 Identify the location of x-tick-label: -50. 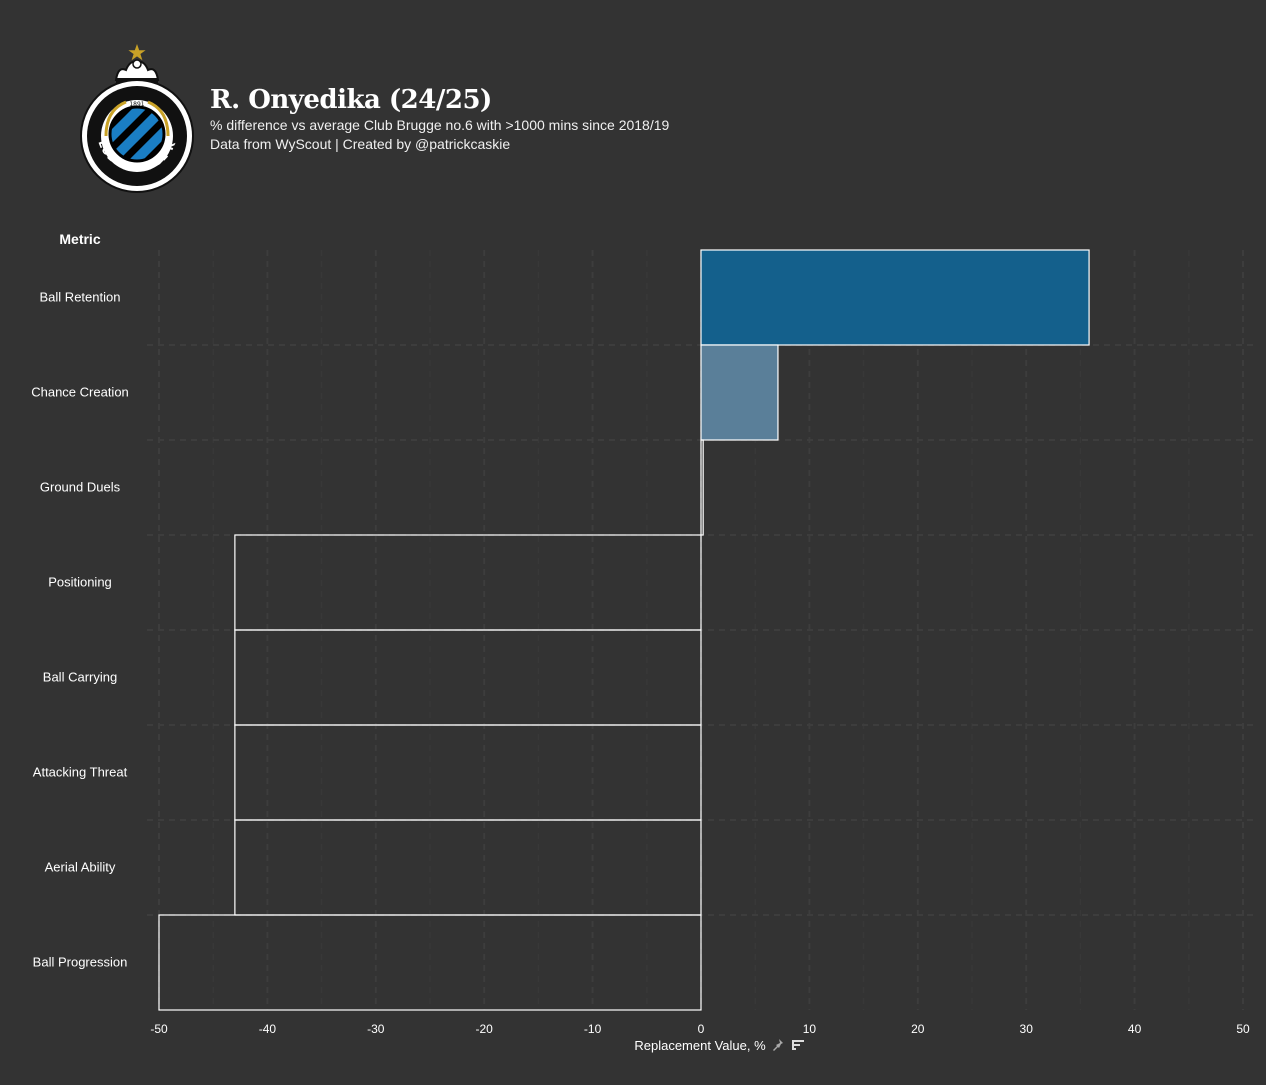
(159, 1029).